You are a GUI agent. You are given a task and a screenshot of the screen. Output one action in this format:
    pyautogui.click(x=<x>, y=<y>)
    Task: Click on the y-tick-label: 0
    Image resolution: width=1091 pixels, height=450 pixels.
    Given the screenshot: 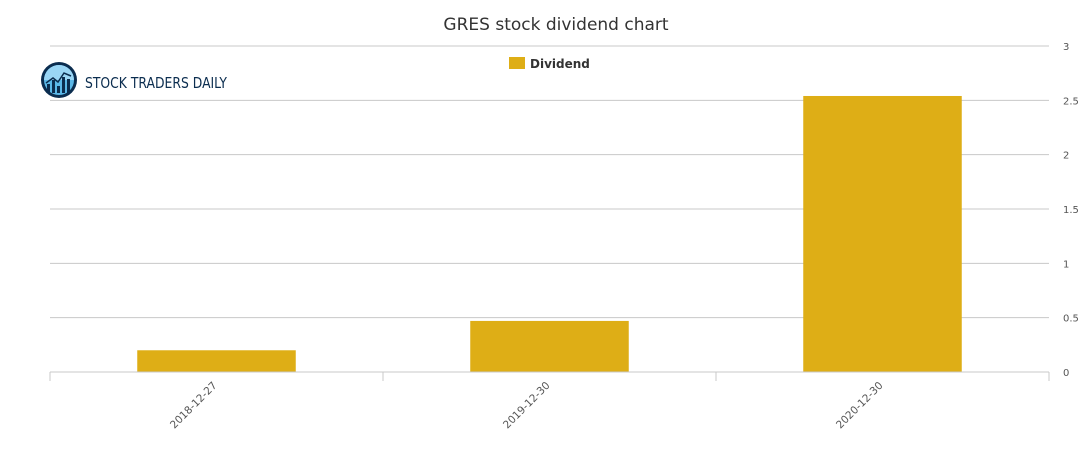 What is the action you would take?
    pyautogui.click(x=1066, y=373)
    